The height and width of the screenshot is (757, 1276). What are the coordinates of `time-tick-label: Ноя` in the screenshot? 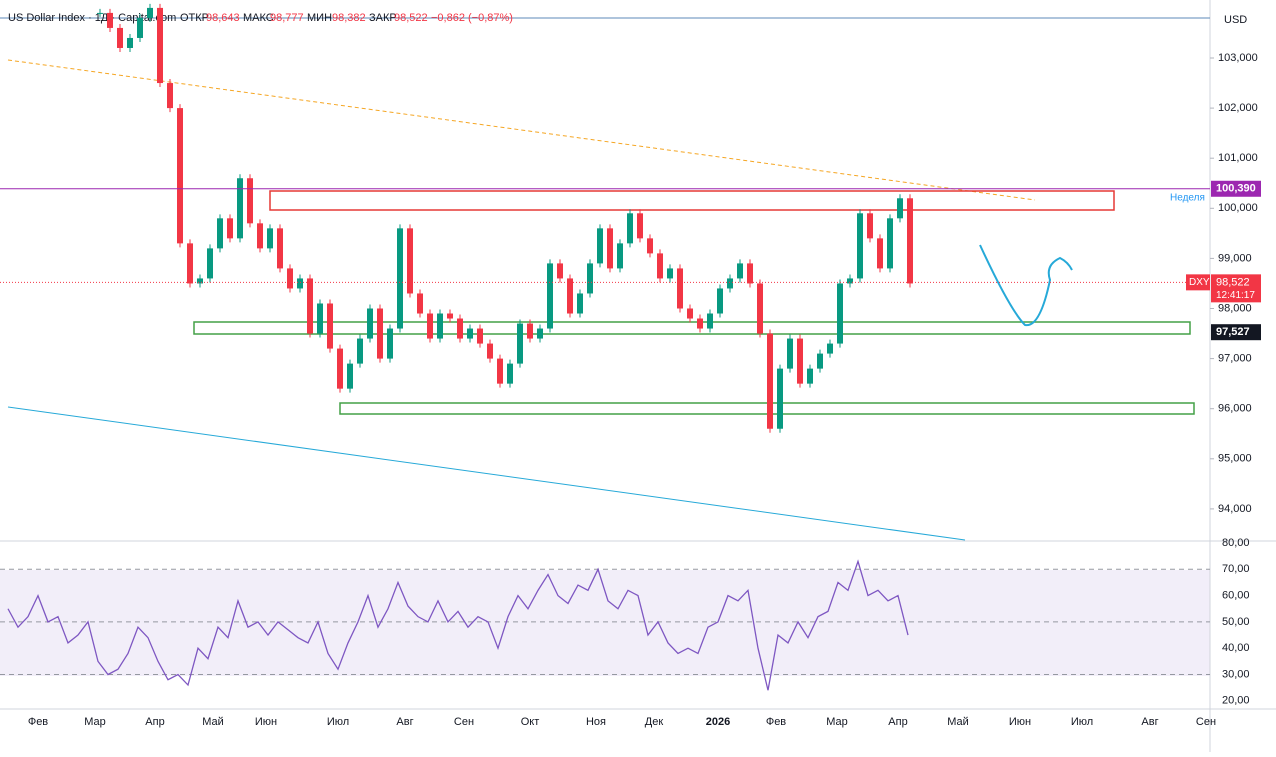 It's located at (596, 722).